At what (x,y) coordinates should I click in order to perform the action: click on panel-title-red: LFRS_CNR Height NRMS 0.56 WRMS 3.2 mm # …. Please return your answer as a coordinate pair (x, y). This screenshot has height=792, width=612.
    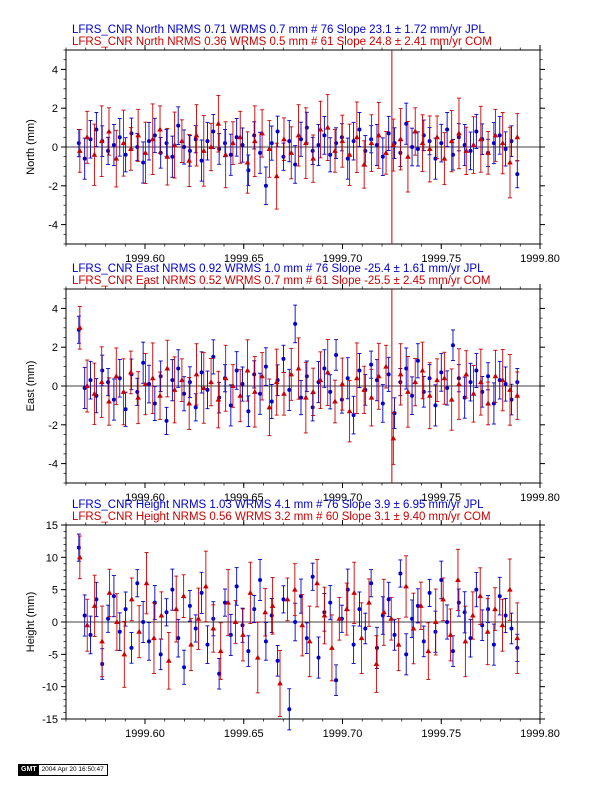
    Looking at the image, I should click on (281, 517).